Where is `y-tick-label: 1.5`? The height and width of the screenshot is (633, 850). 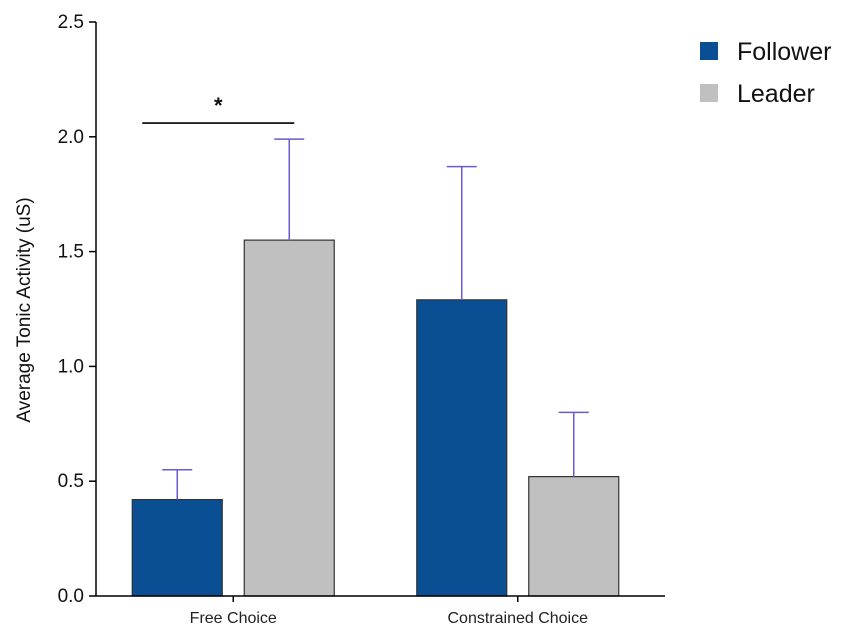
y-tick-label: 1.5 is located at coordinates (71, 252).